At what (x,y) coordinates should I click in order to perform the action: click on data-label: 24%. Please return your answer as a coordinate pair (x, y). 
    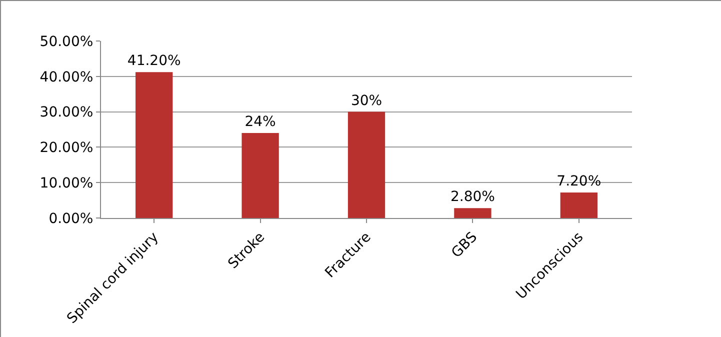
    Looking at the image, I should click on (260, 122).